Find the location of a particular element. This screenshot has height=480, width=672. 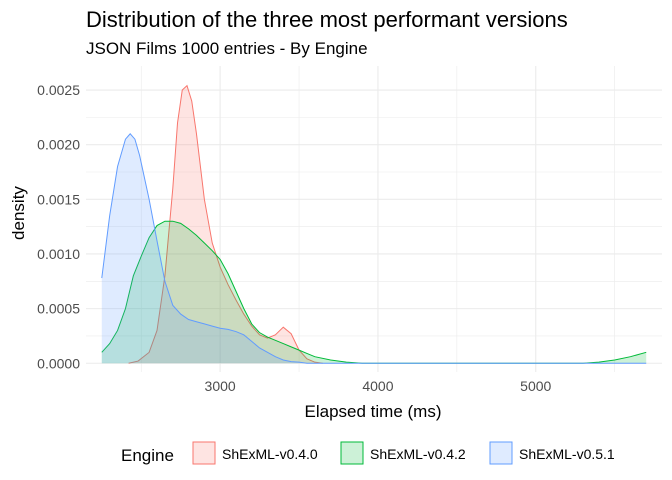

x-tick-label-2: 5000 is located at coordinates (535, 386).